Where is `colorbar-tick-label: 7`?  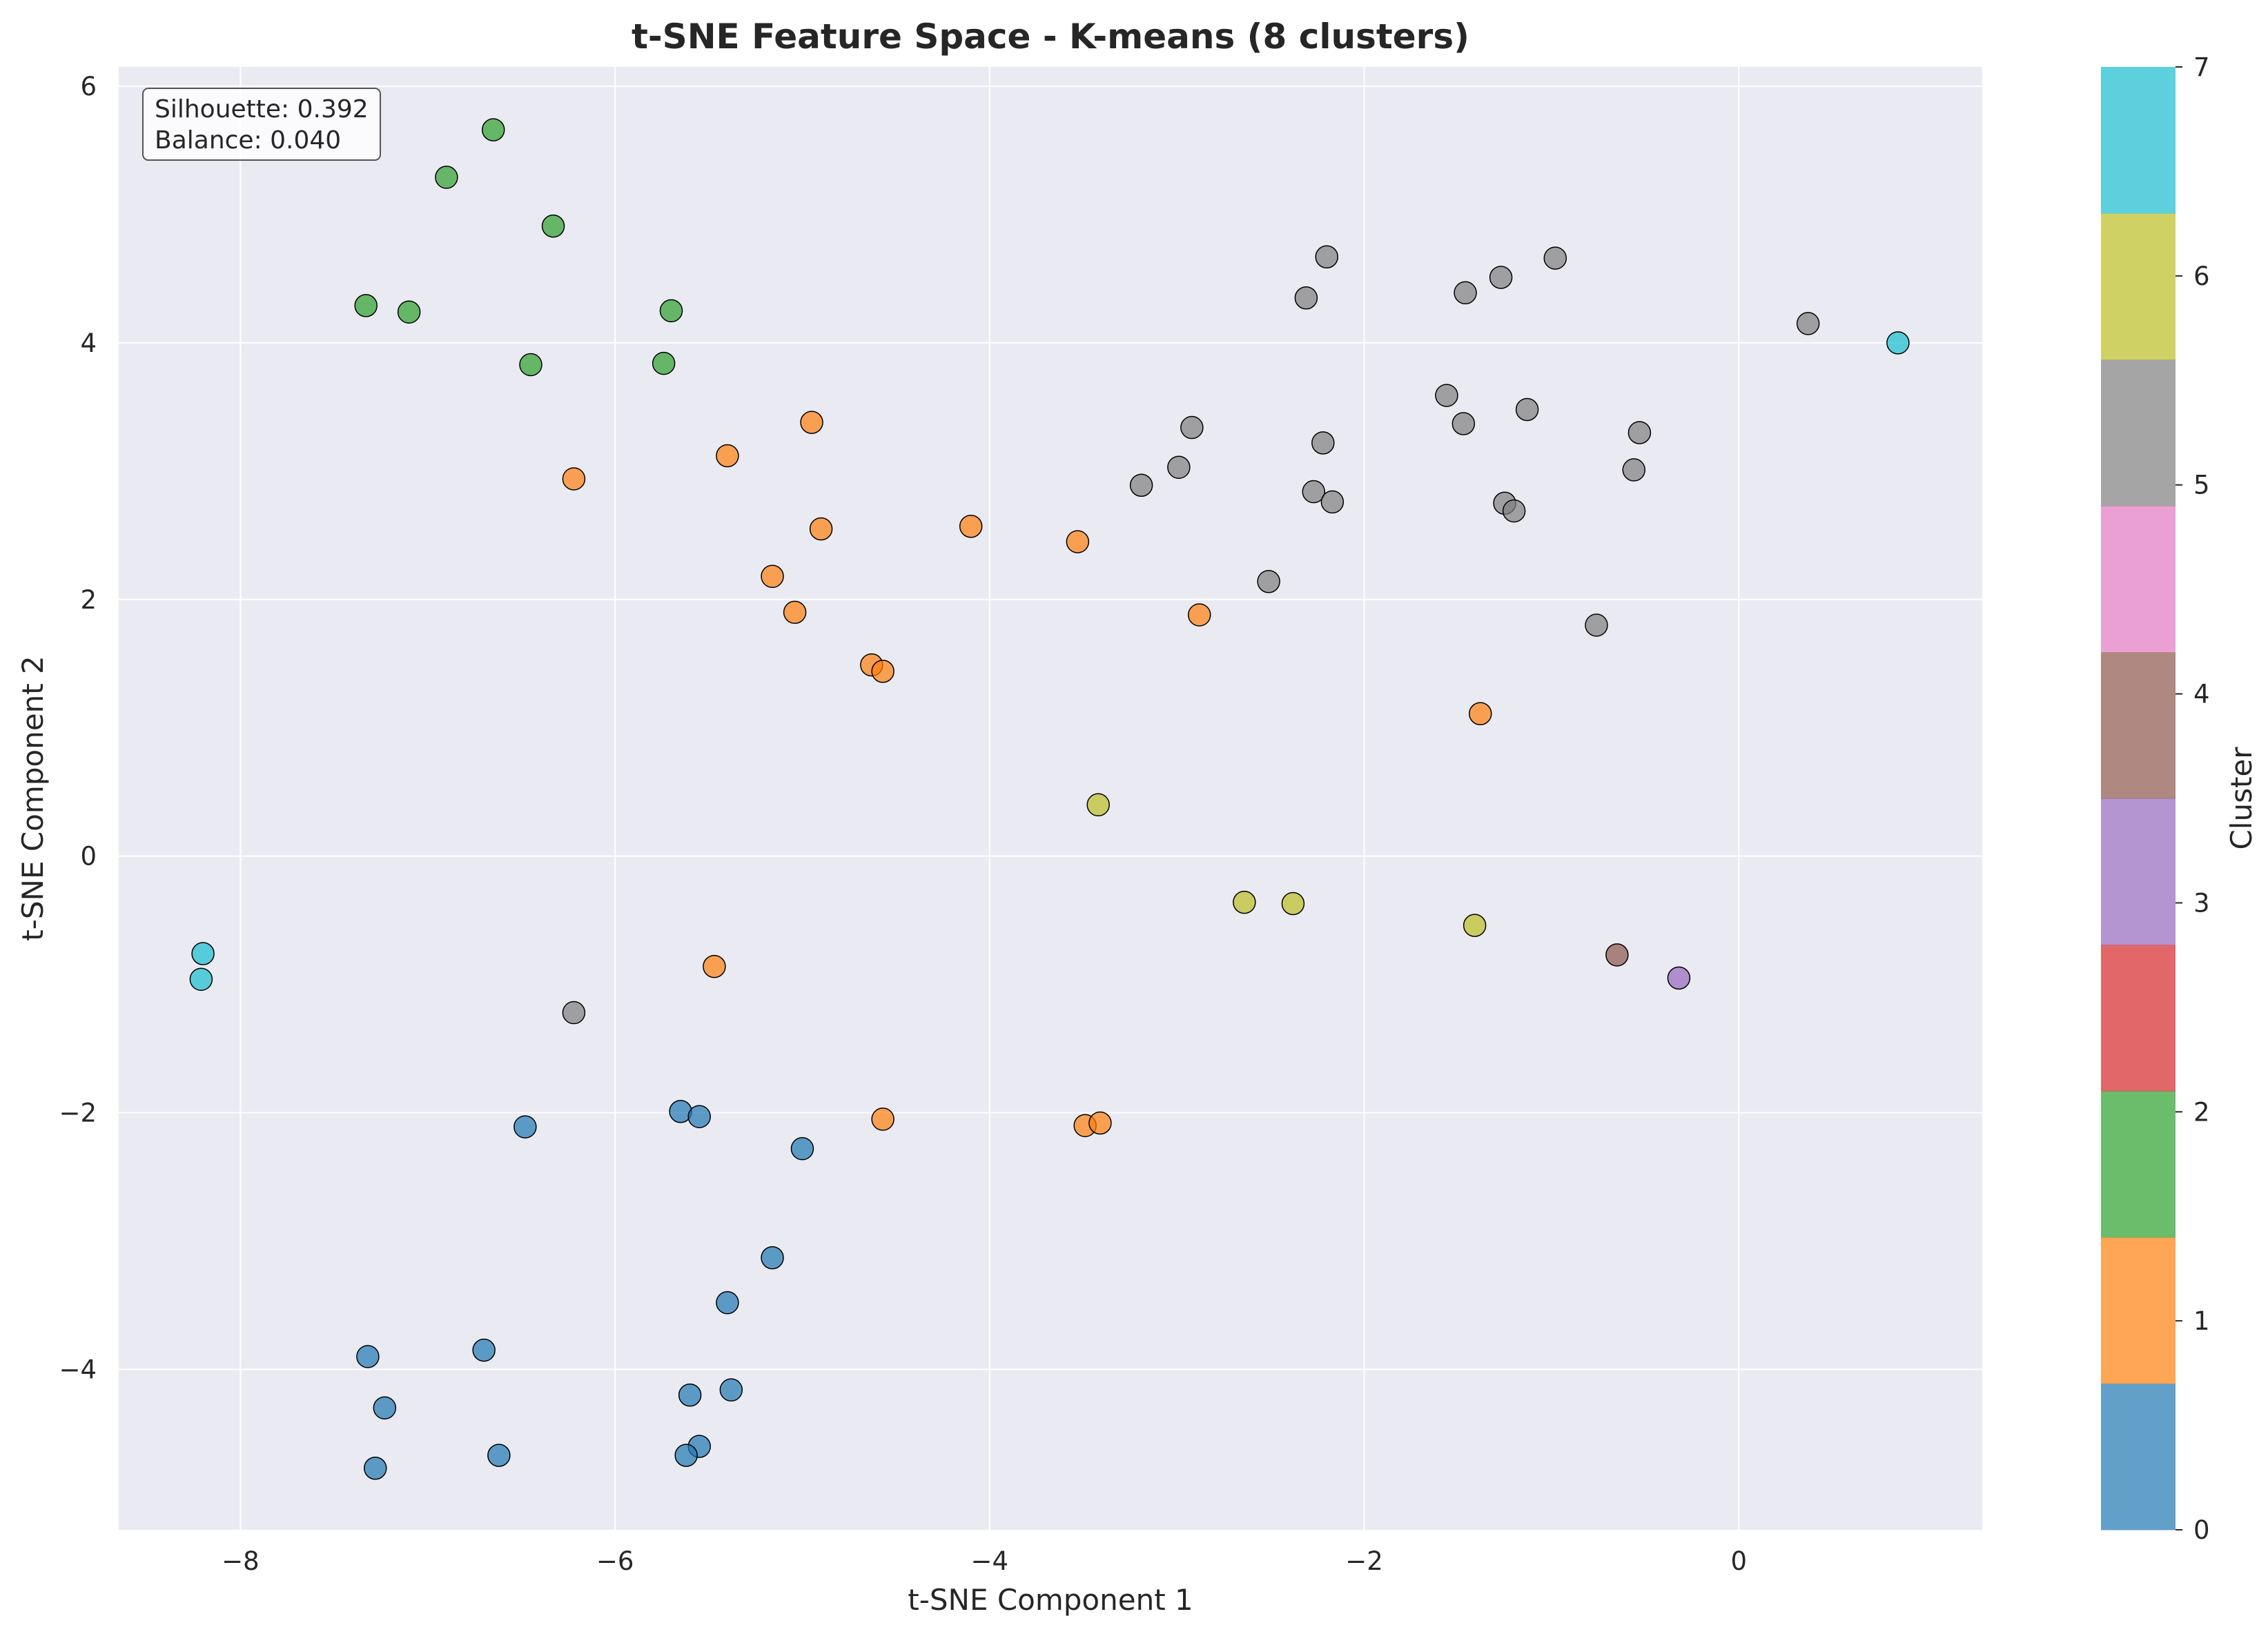 colorbar-tick-label: 7 is located at coordinates (2201, 67).